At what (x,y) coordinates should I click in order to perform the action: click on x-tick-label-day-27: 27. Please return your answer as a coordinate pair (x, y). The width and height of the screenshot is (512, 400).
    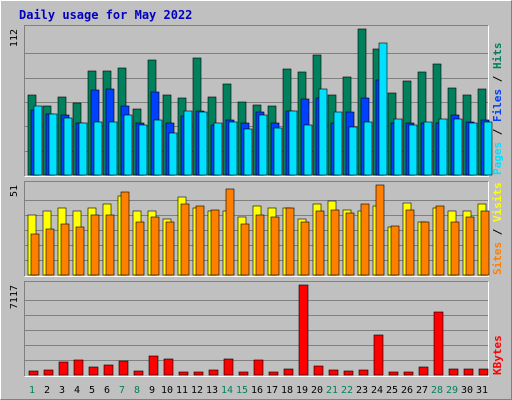
    Looking at the image, I should click on (422, 390).